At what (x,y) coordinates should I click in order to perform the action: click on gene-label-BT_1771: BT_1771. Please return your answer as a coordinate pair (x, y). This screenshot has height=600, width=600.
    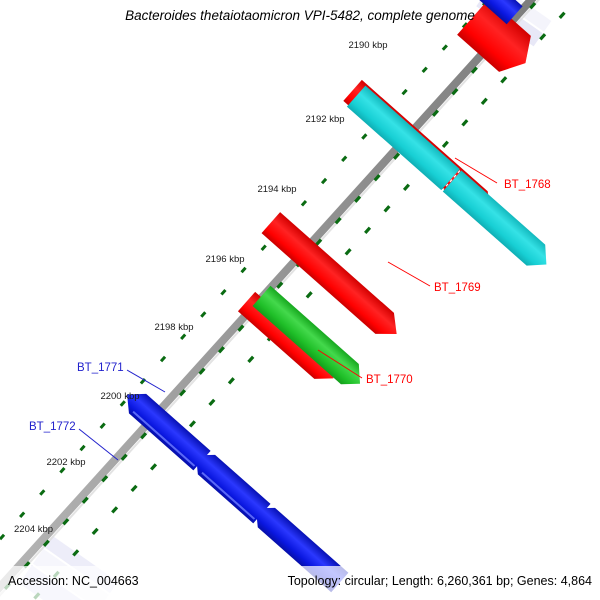
    Looking at the image, I should click on (100, 368).